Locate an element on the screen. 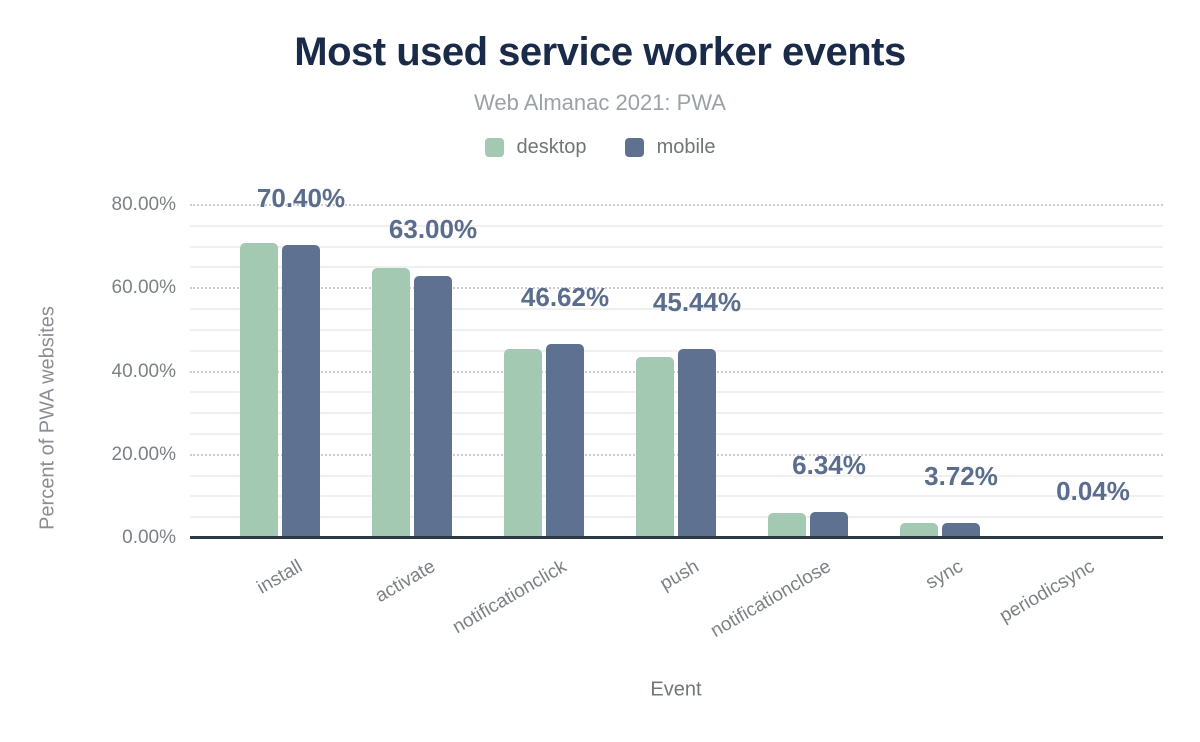 This screenshot has height=742, width=1200. value-label-notificationclose: 6.34% is located at coordinates (829, 464).